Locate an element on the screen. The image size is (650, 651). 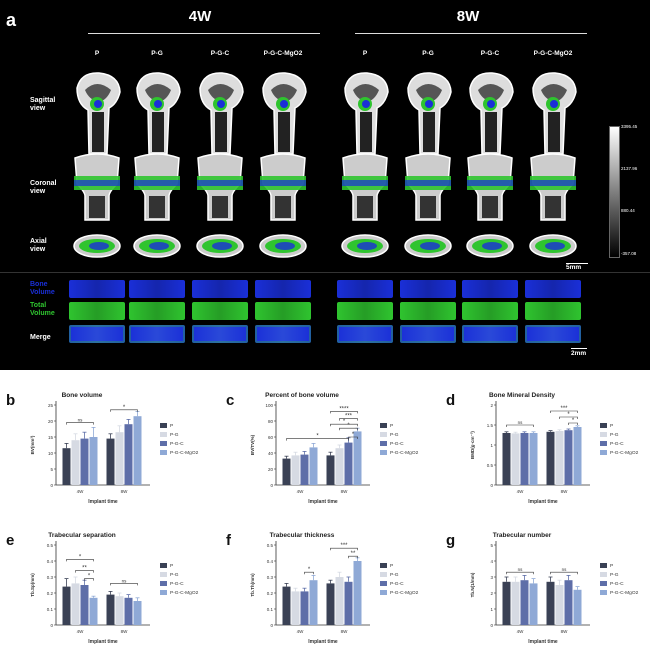
legend-label-b-2: P-G-C is located at coordinates (177, 444).